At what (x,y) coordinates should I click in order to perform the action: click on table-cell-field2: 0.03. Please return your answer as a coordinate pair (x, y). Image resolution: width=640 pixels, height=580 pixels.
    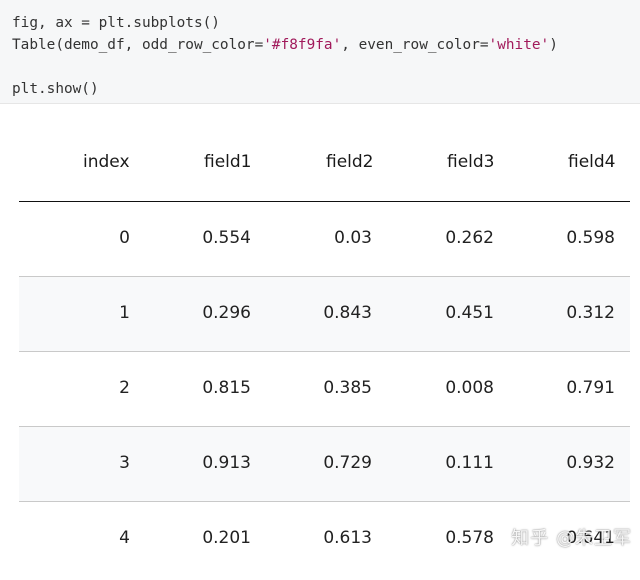
    Looking at the image, I should click on (353, 238).